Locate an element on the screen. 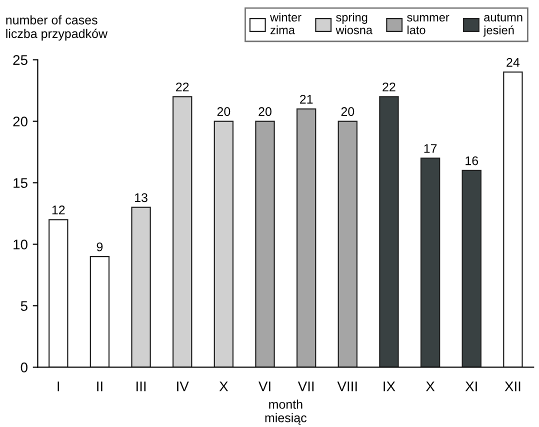 The image size is (539, 427). y-tick-label: 20 is located at coordinates (20, 121).